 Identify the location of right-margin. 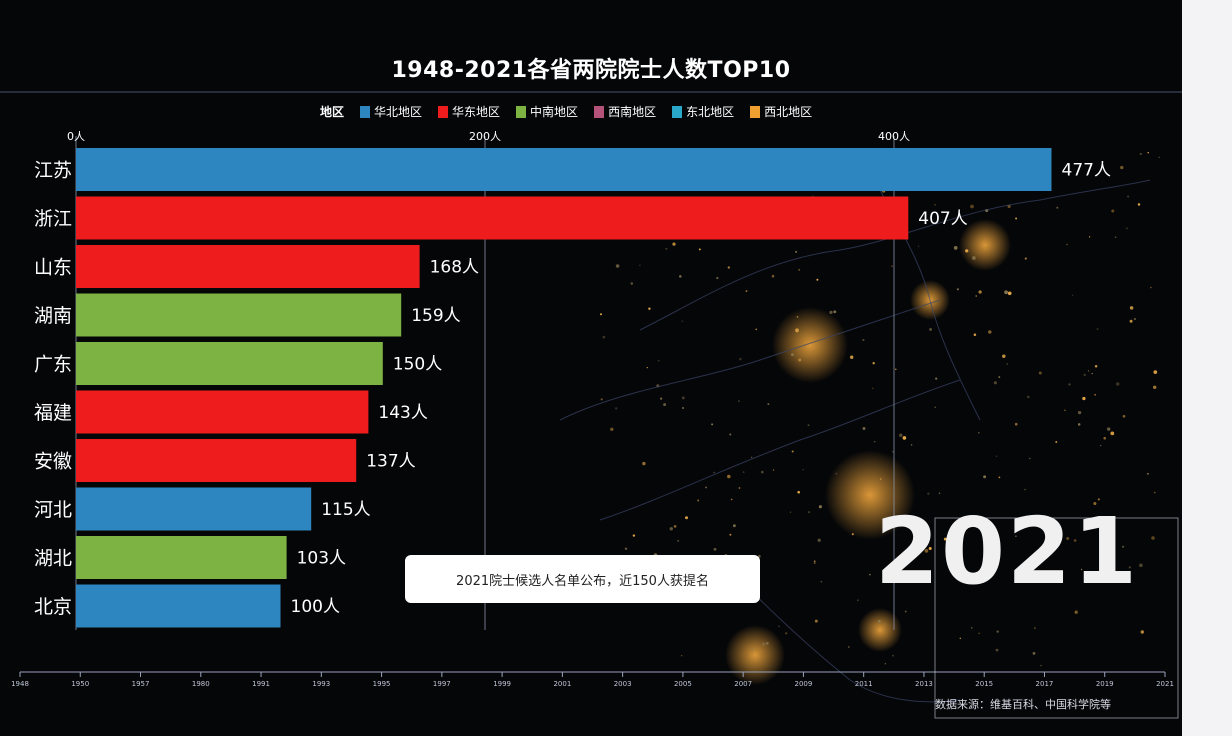
(1207, 368).